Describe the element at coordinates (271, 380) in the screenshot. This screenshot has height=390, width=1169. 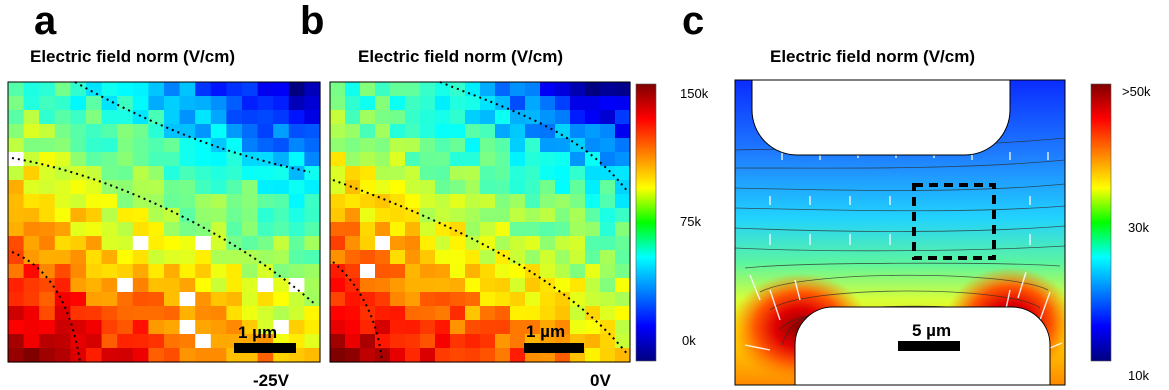
I see `panel-a-voltage: -25V` at that location.